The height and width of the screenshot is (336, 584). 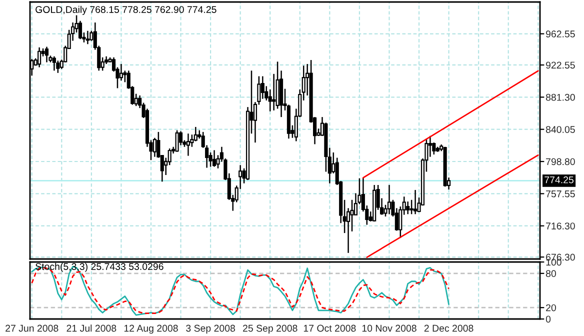 What do you see at coordinates (389, 328) in the screenshot?
I see `x-tick-label: 10 Nov 2008` at bounding box center [389, 328].